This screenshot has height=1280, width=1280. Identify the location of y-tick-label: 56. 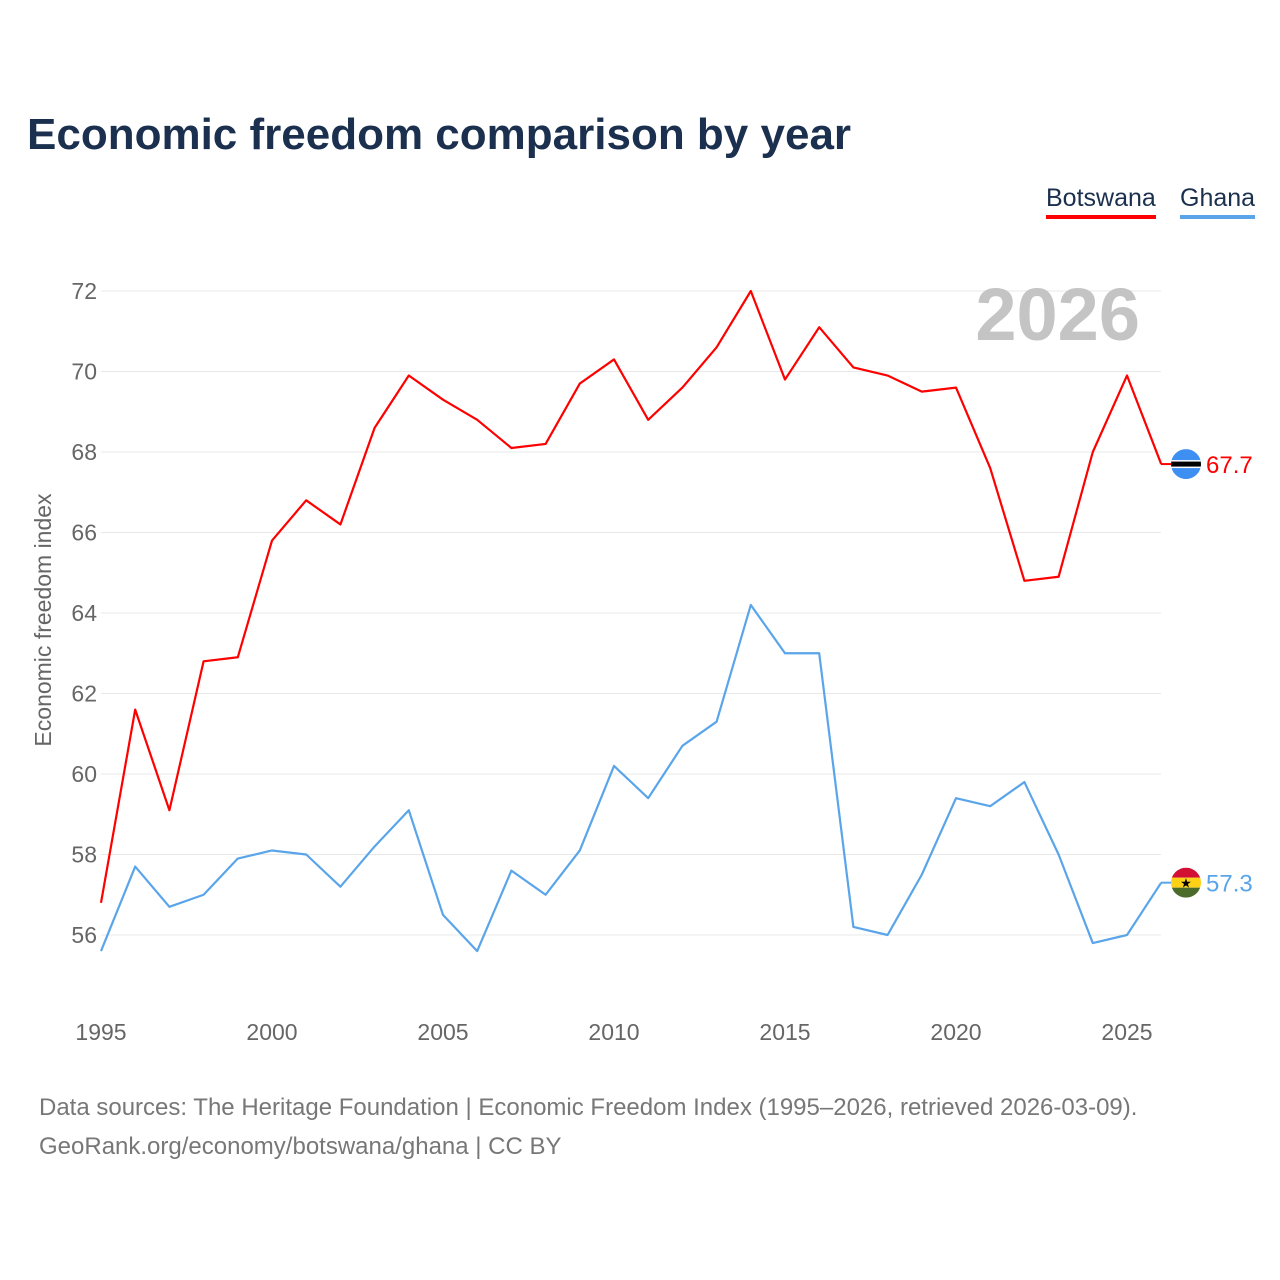
(84, 935).